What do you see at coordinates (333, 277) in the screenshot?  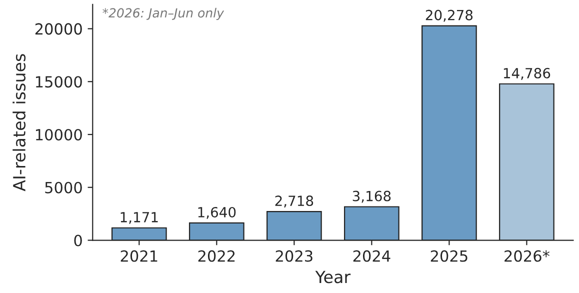 I see `x-axis-title: Year` at bounding box center [333, 277].